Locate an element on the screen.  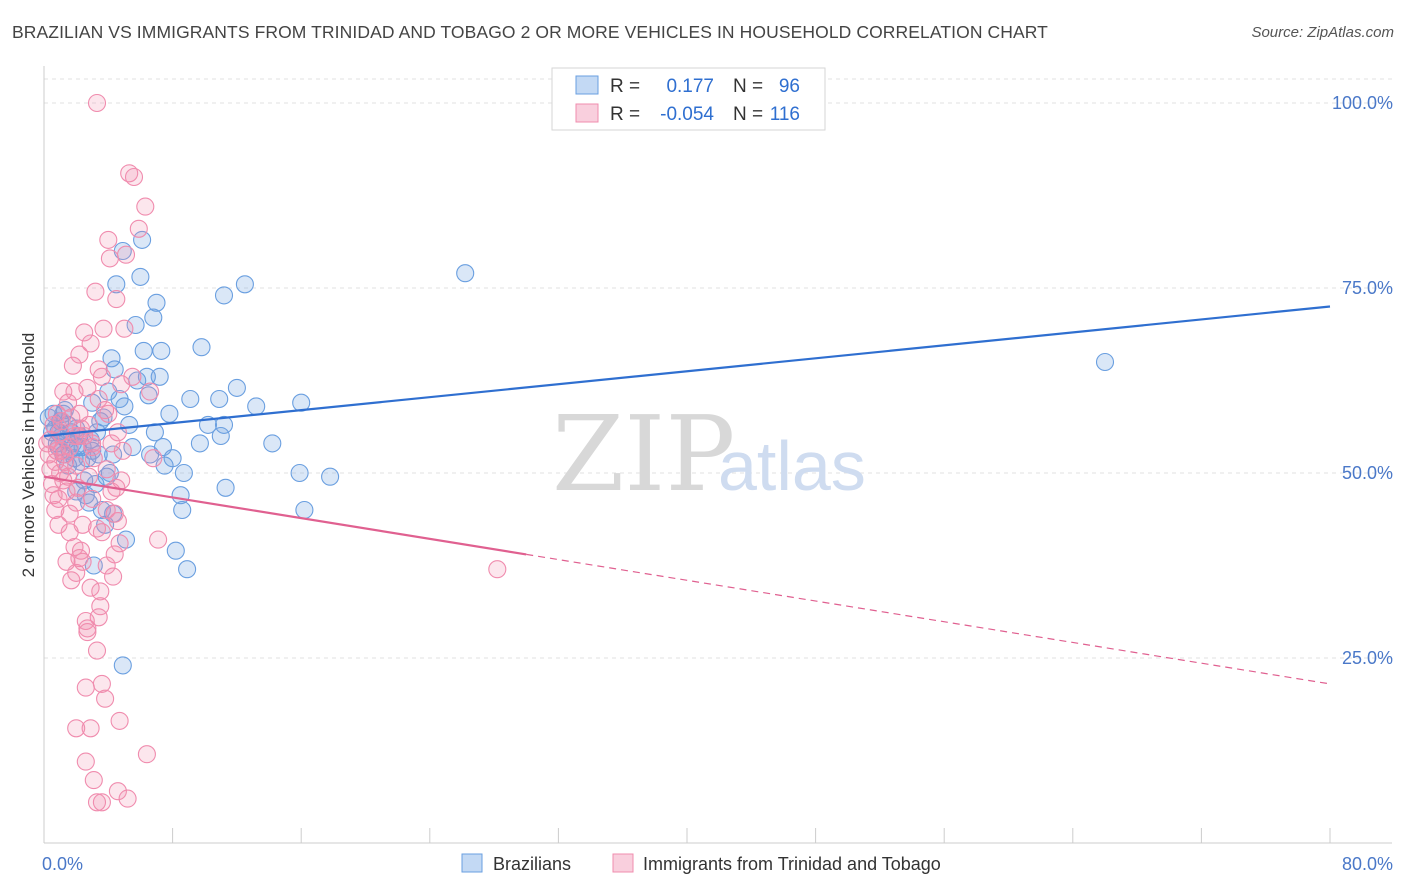
trend-line-trinidad-projection is located at coordinates (928, 619).